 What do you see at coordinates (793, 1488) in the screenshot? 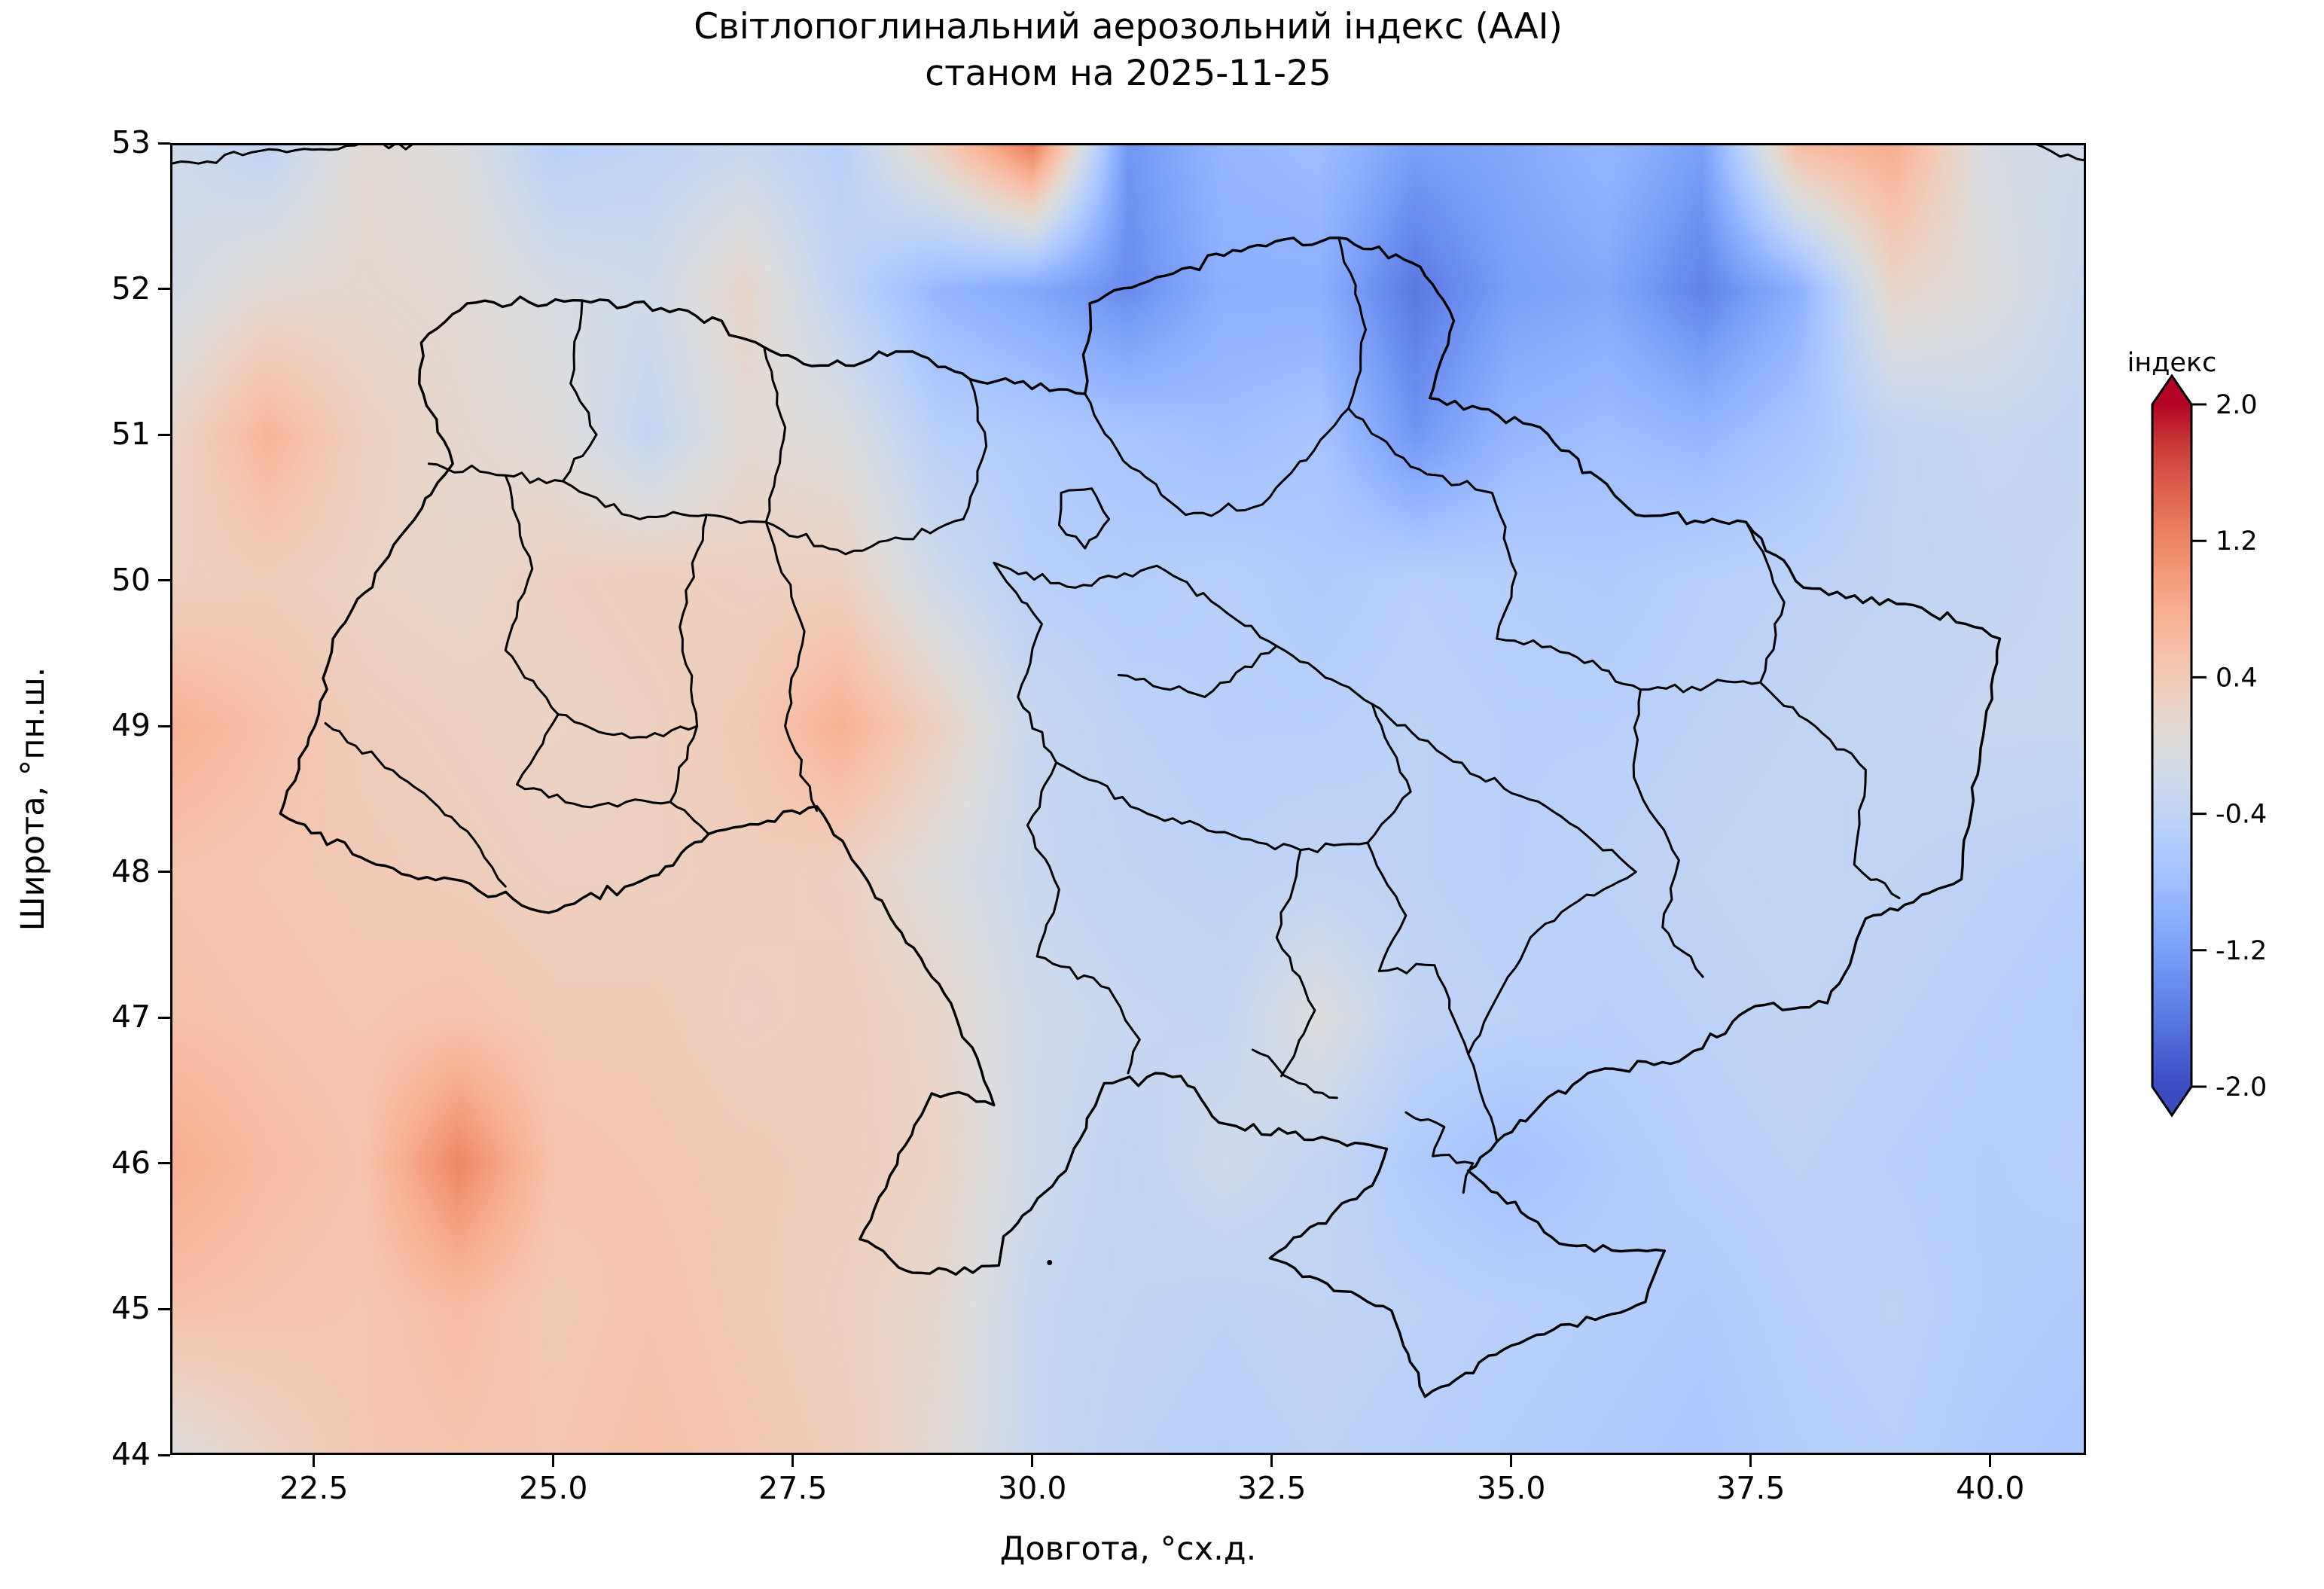
I see `x-tick-label: 27.5` at bounding box center [793, 1488].